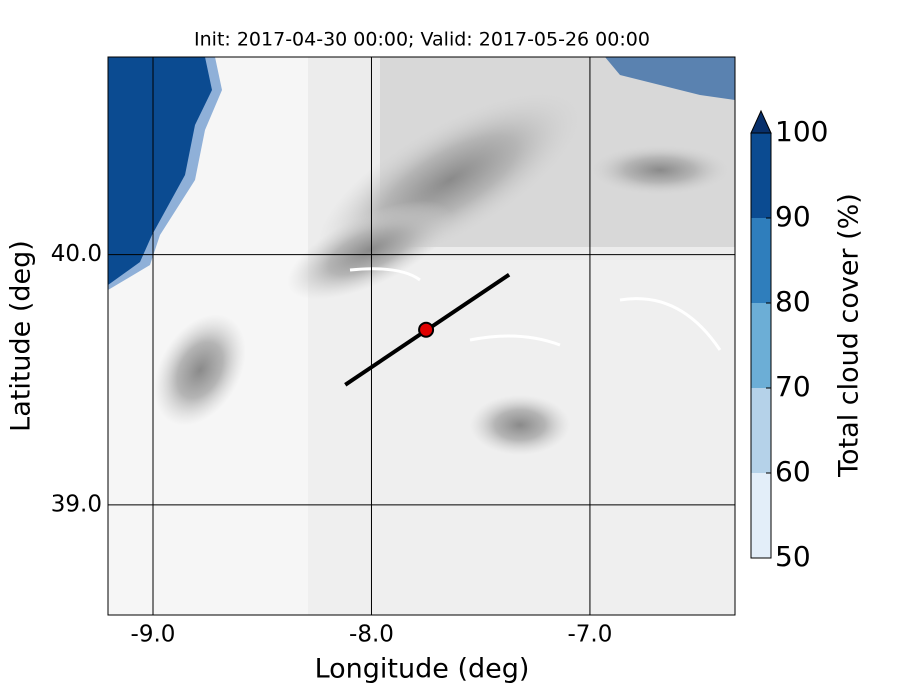 The width and height of the screenshot is (900, 700). What do you see at coordinates (801, 131) in the screenshot?
I see `colorbar-tick-label: 100` at bounding box center [801, 131].